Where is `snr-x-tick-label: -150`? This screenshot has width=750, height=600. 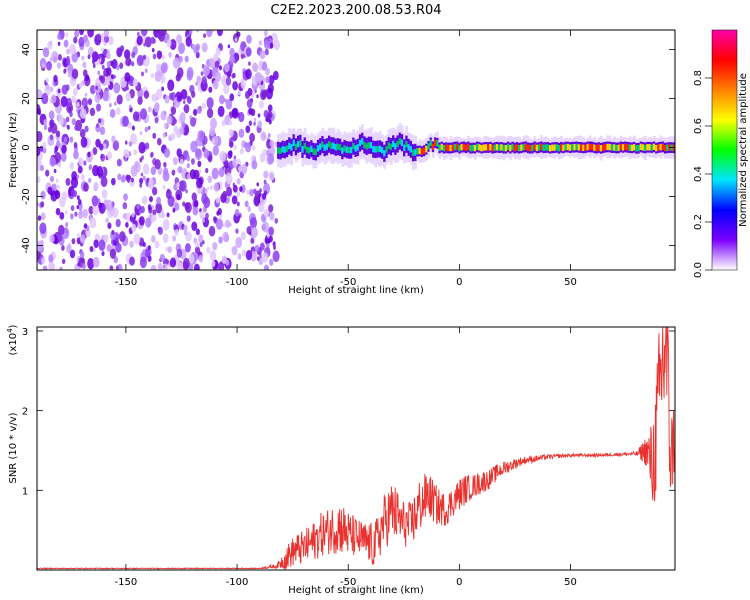
snr-x-tick-label: -150 is located at coordinates (126, 582).